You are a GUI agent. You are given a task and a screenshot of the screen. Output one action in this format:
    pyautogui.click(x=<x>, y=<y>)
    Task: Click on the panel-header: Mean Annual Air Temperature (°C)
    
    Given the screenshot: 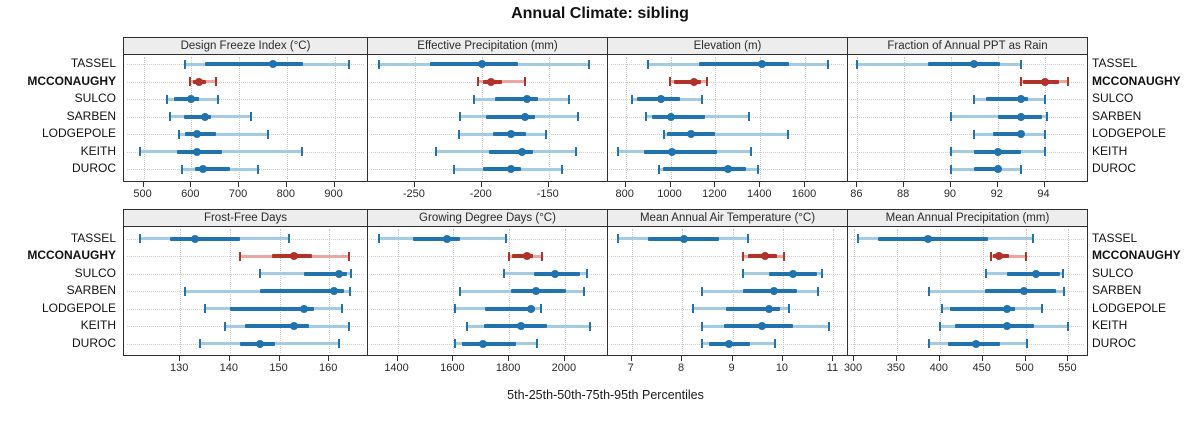 What is the action you would take?
    pyautogui.click(x=727, y=218)
    